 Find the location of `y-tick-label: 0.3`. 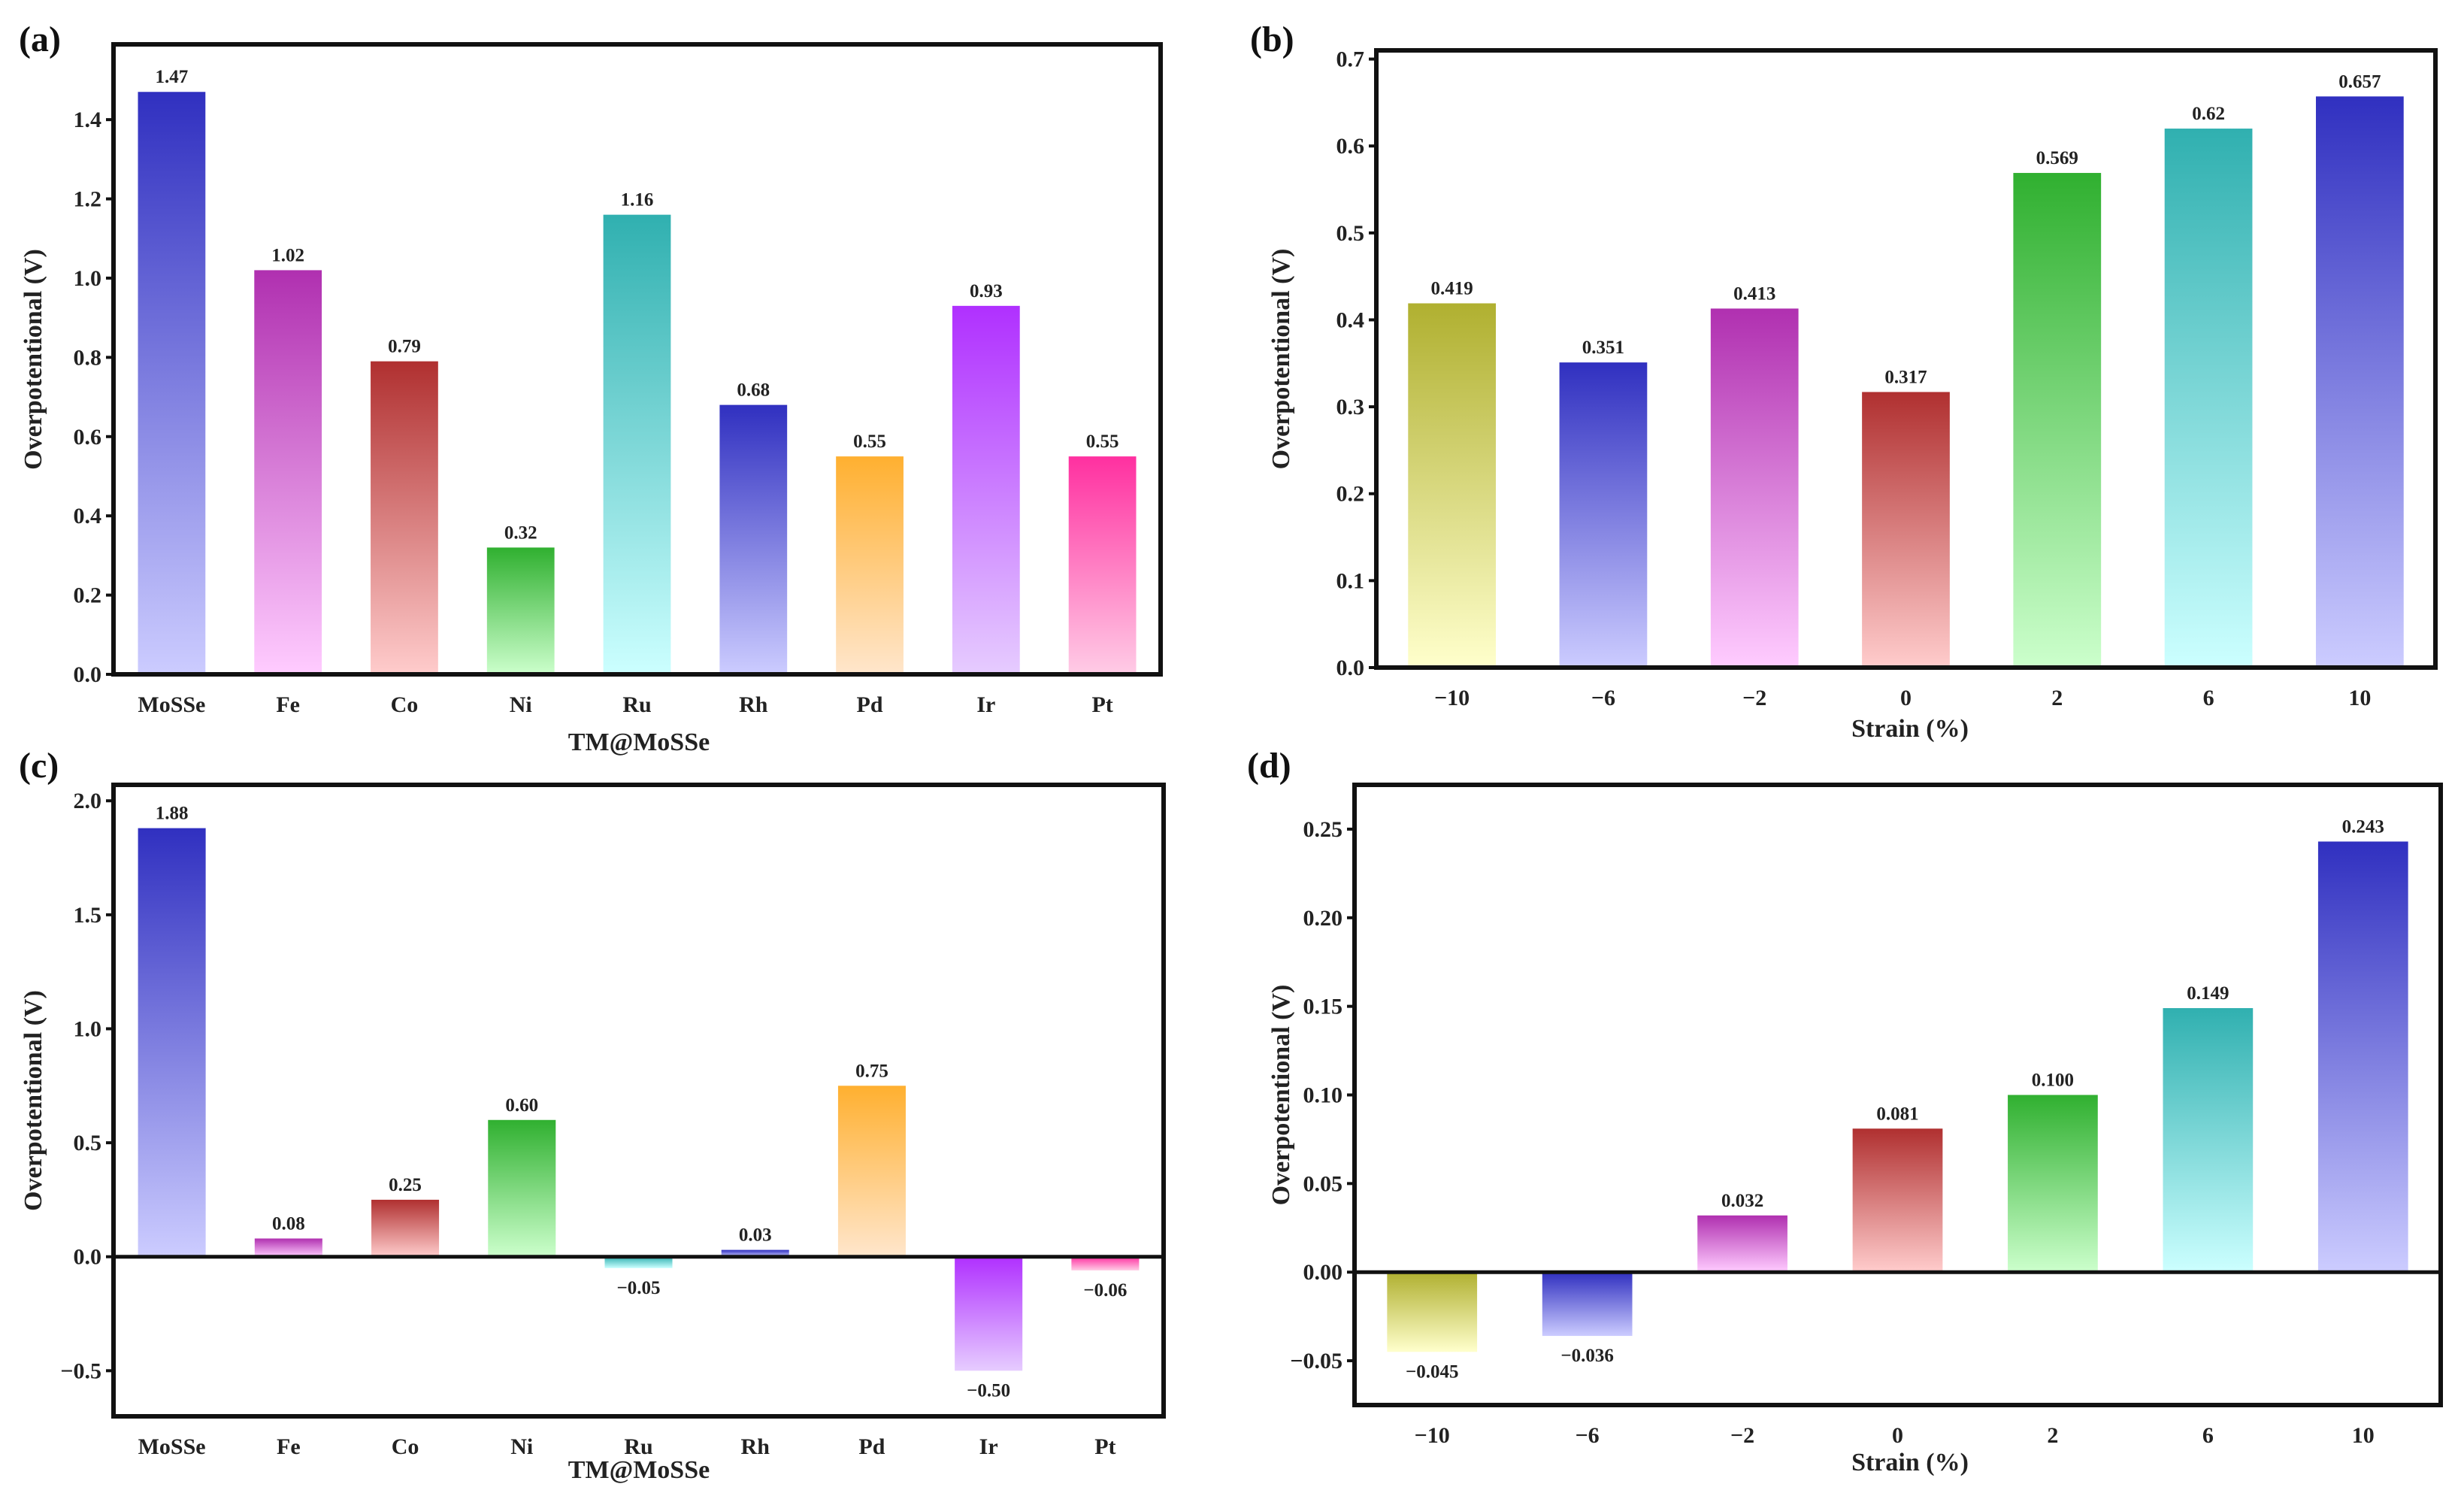

y-tick-label: 0.3 is located at coordinates (1350, 407).